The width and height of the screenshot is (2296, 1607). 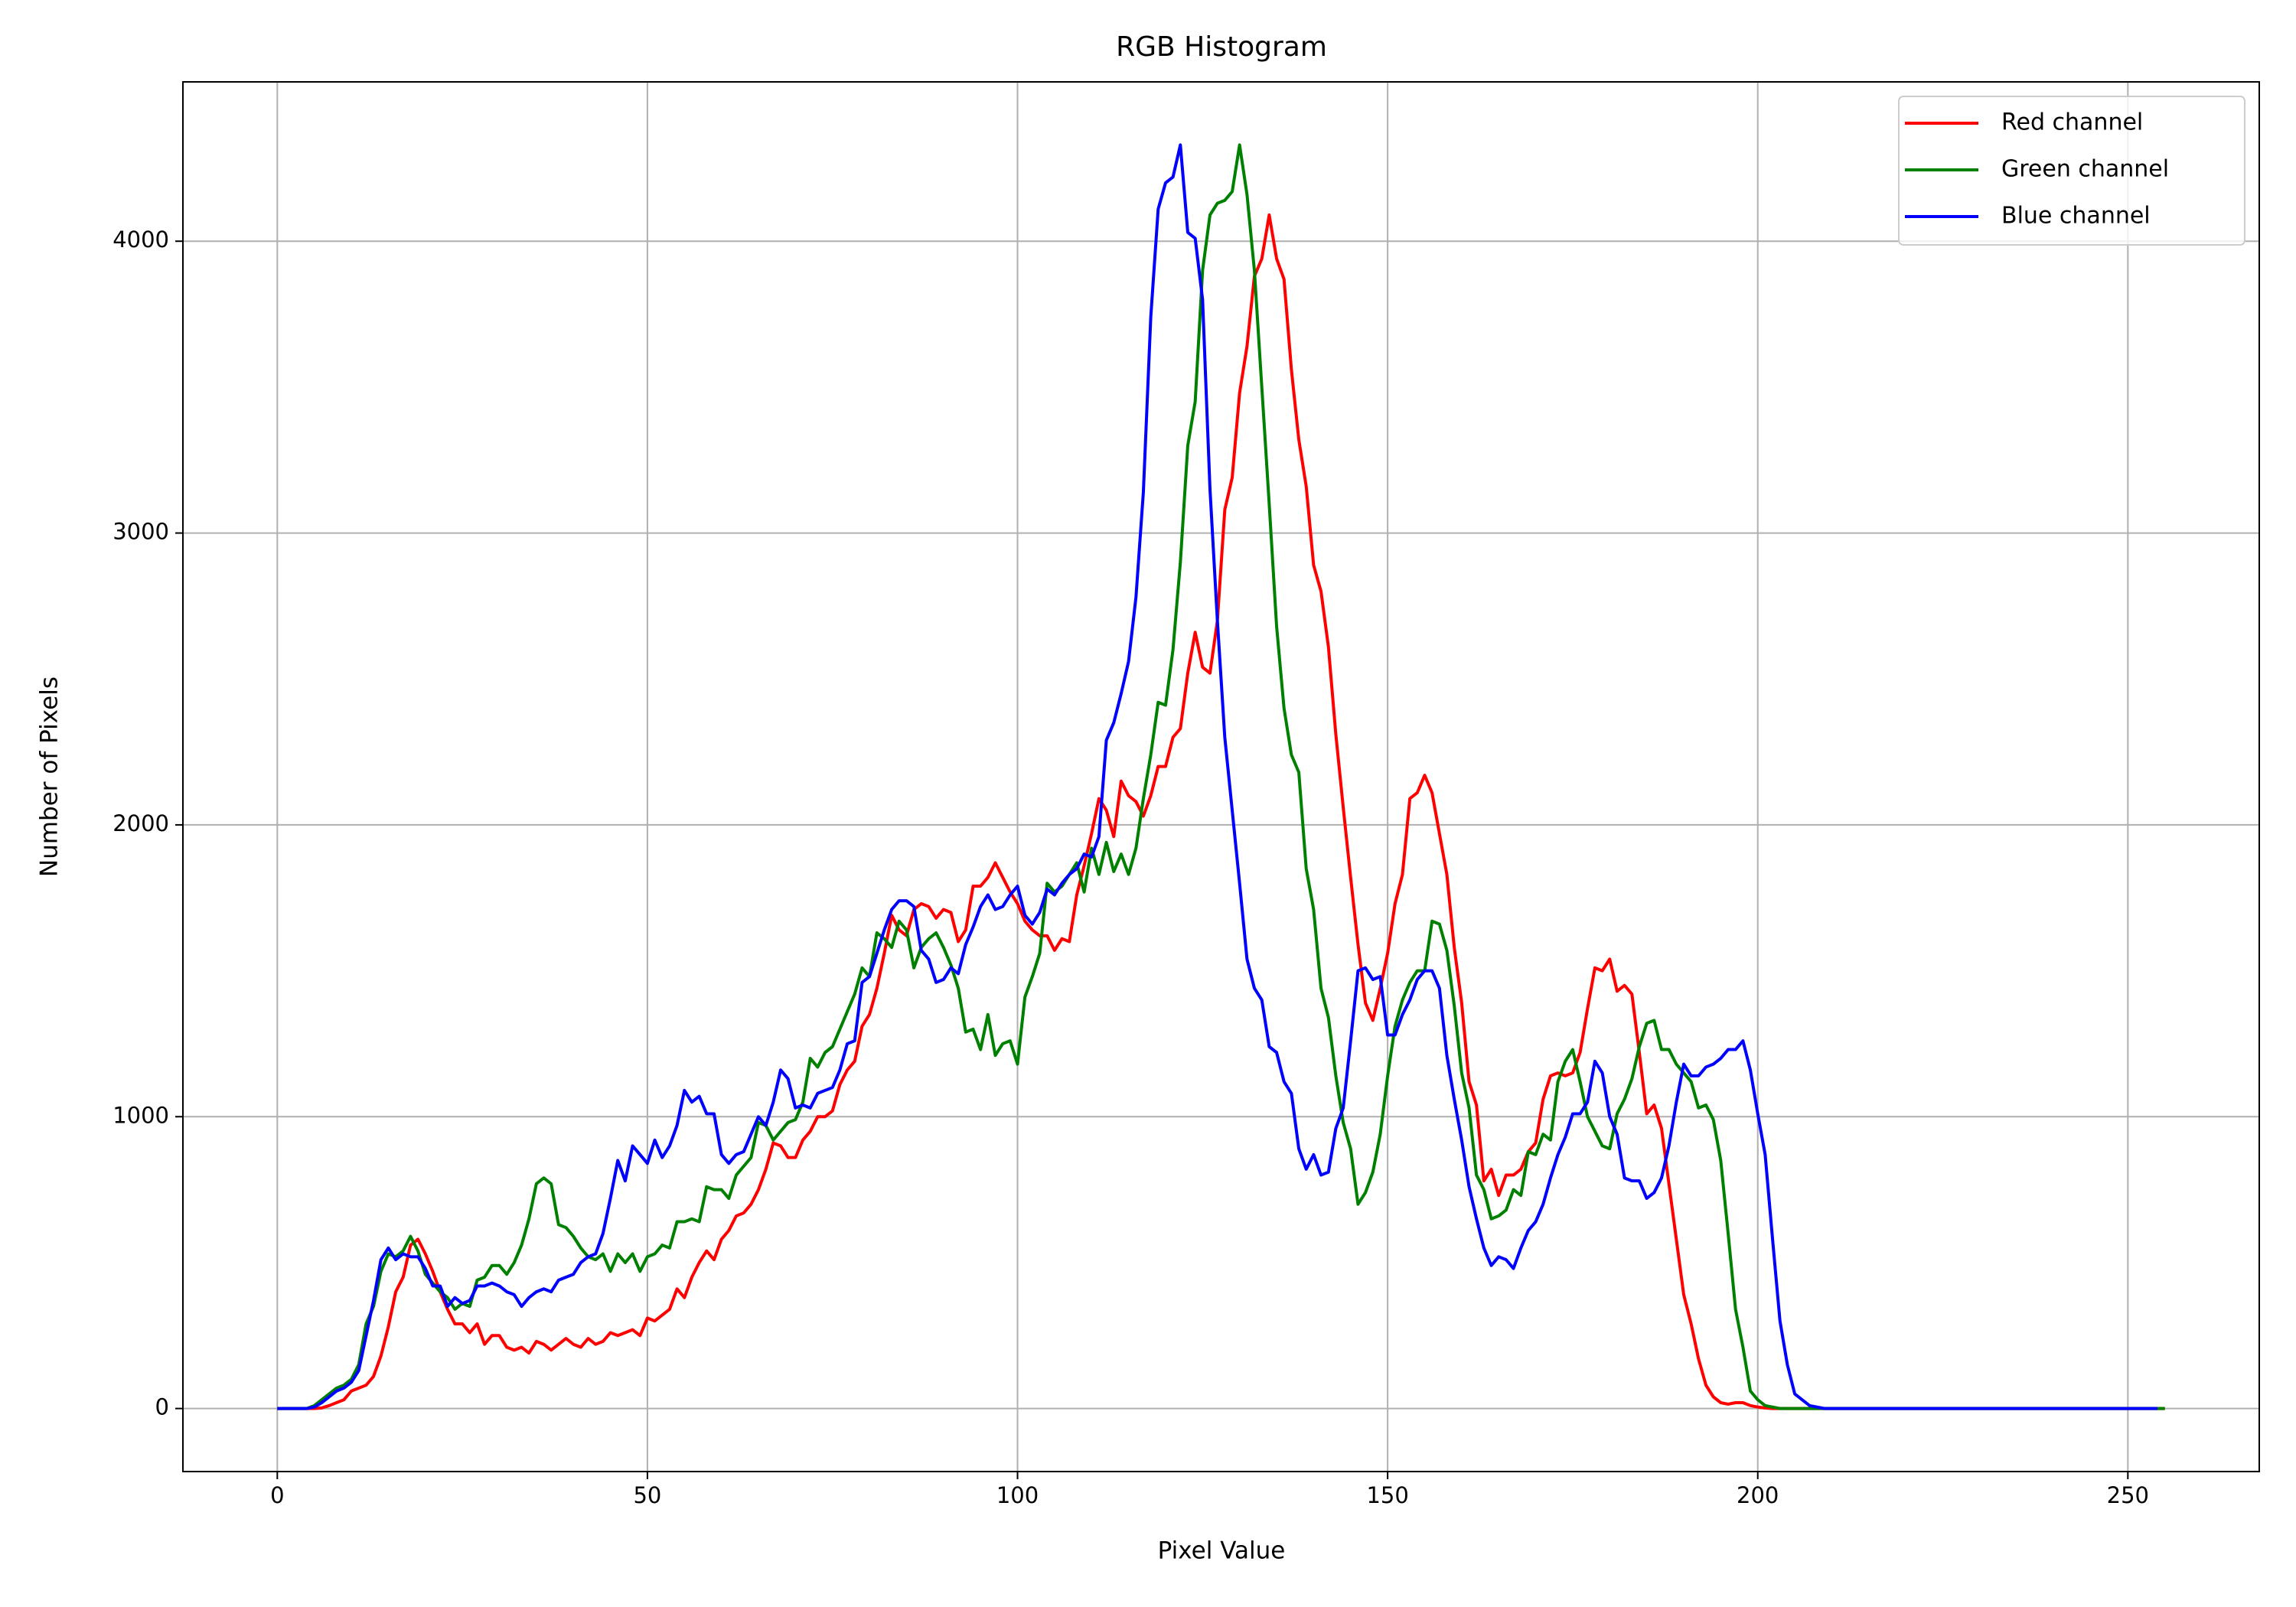 I want to click on y-tick-label: 3000, so click(x=141, y=532).